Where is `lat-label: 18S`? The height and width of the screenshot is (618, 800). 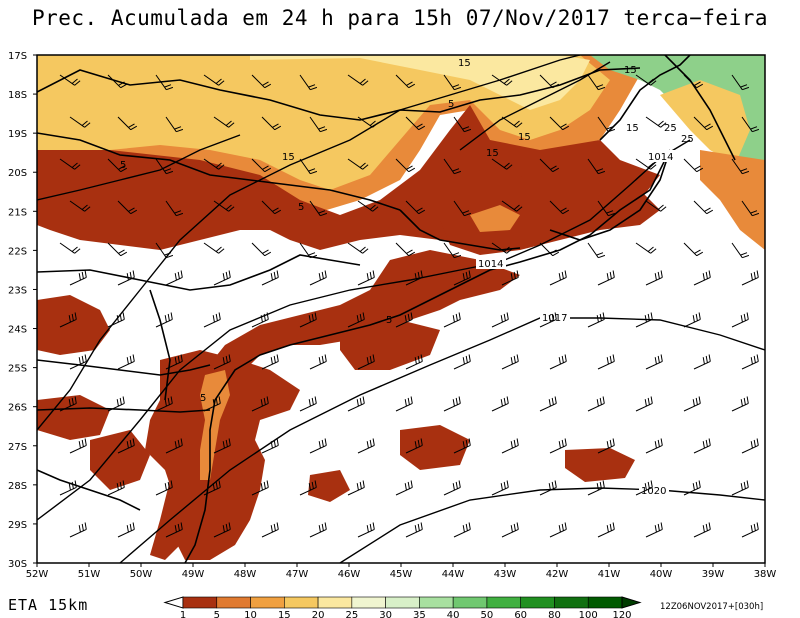
lat-label: 18S is located at coordinates (17, 95).